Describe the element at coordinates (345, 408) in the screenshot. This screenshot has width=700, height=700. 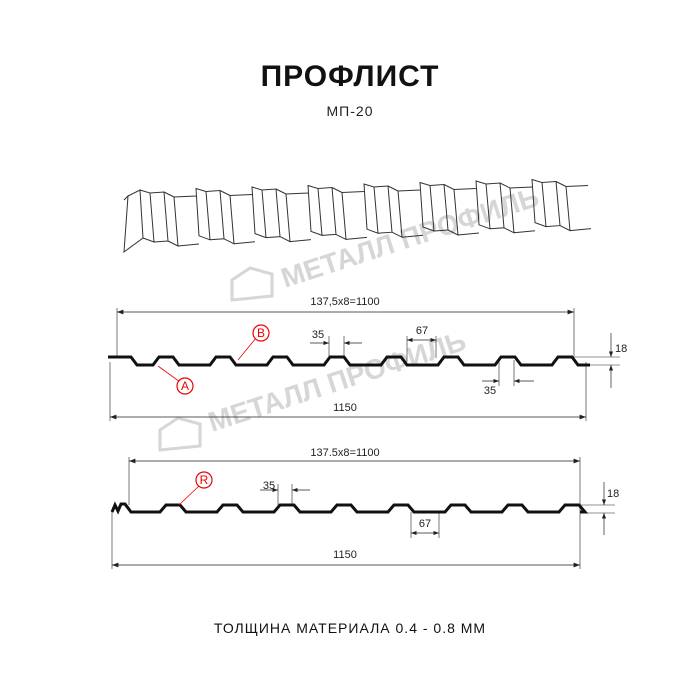
I see `dim-label-1150: 1150` at that location.